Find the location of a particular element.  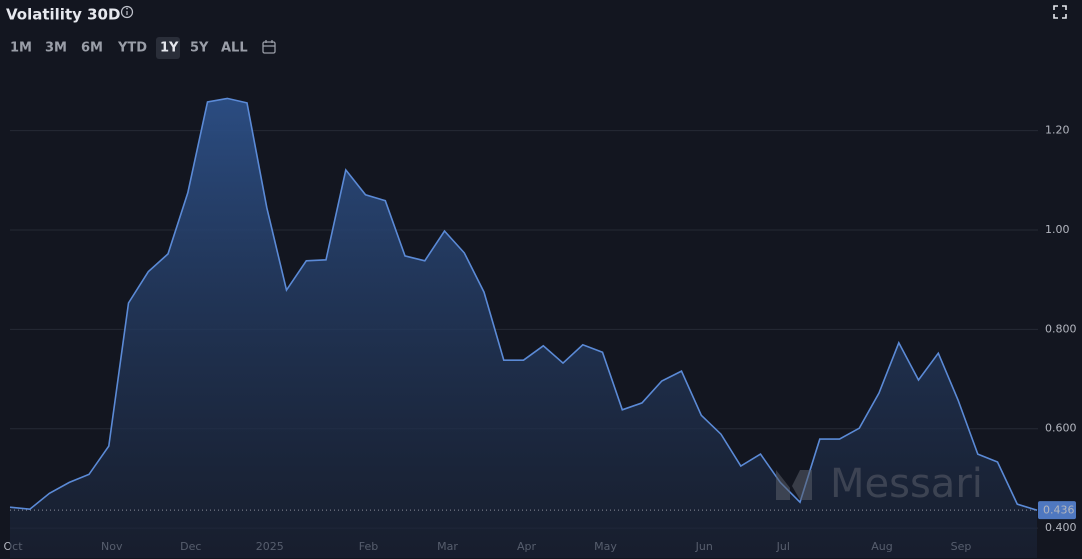

watermark-text: Messari is located at coordinates (906, 484).